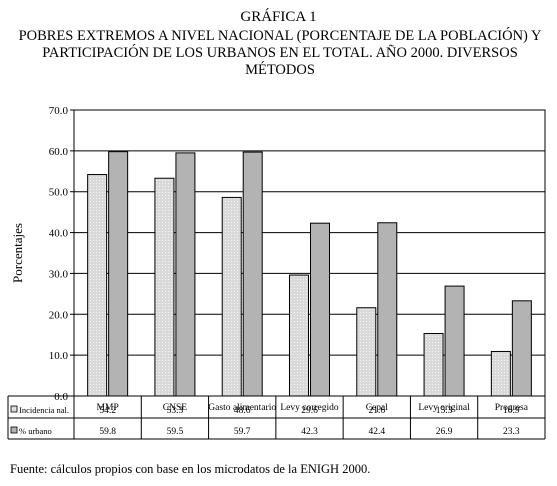 The width and height of the screenshot is (557, 486). I want to click on data-label: 23.3, so click(511, 432).